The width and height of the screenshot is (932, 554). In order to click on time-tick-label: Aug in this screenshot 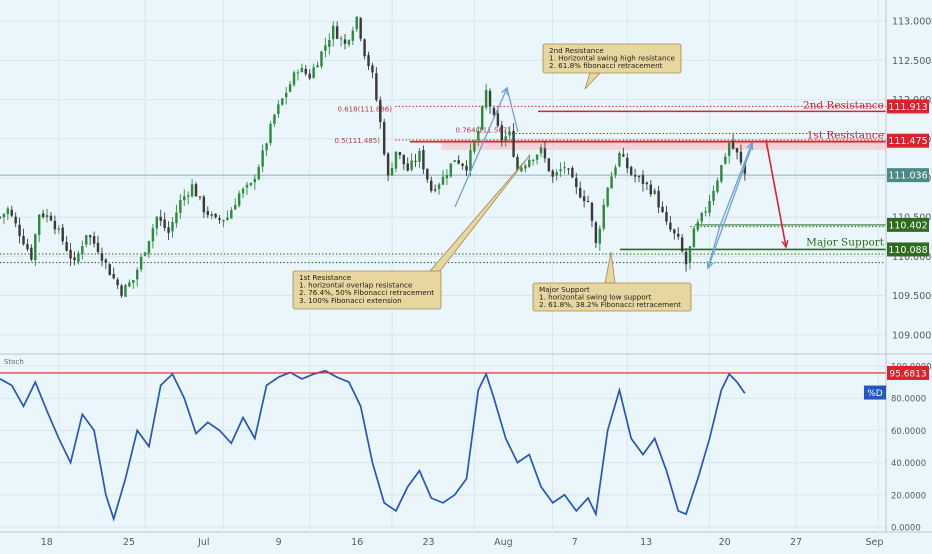, I will do `click(503, 542)`.